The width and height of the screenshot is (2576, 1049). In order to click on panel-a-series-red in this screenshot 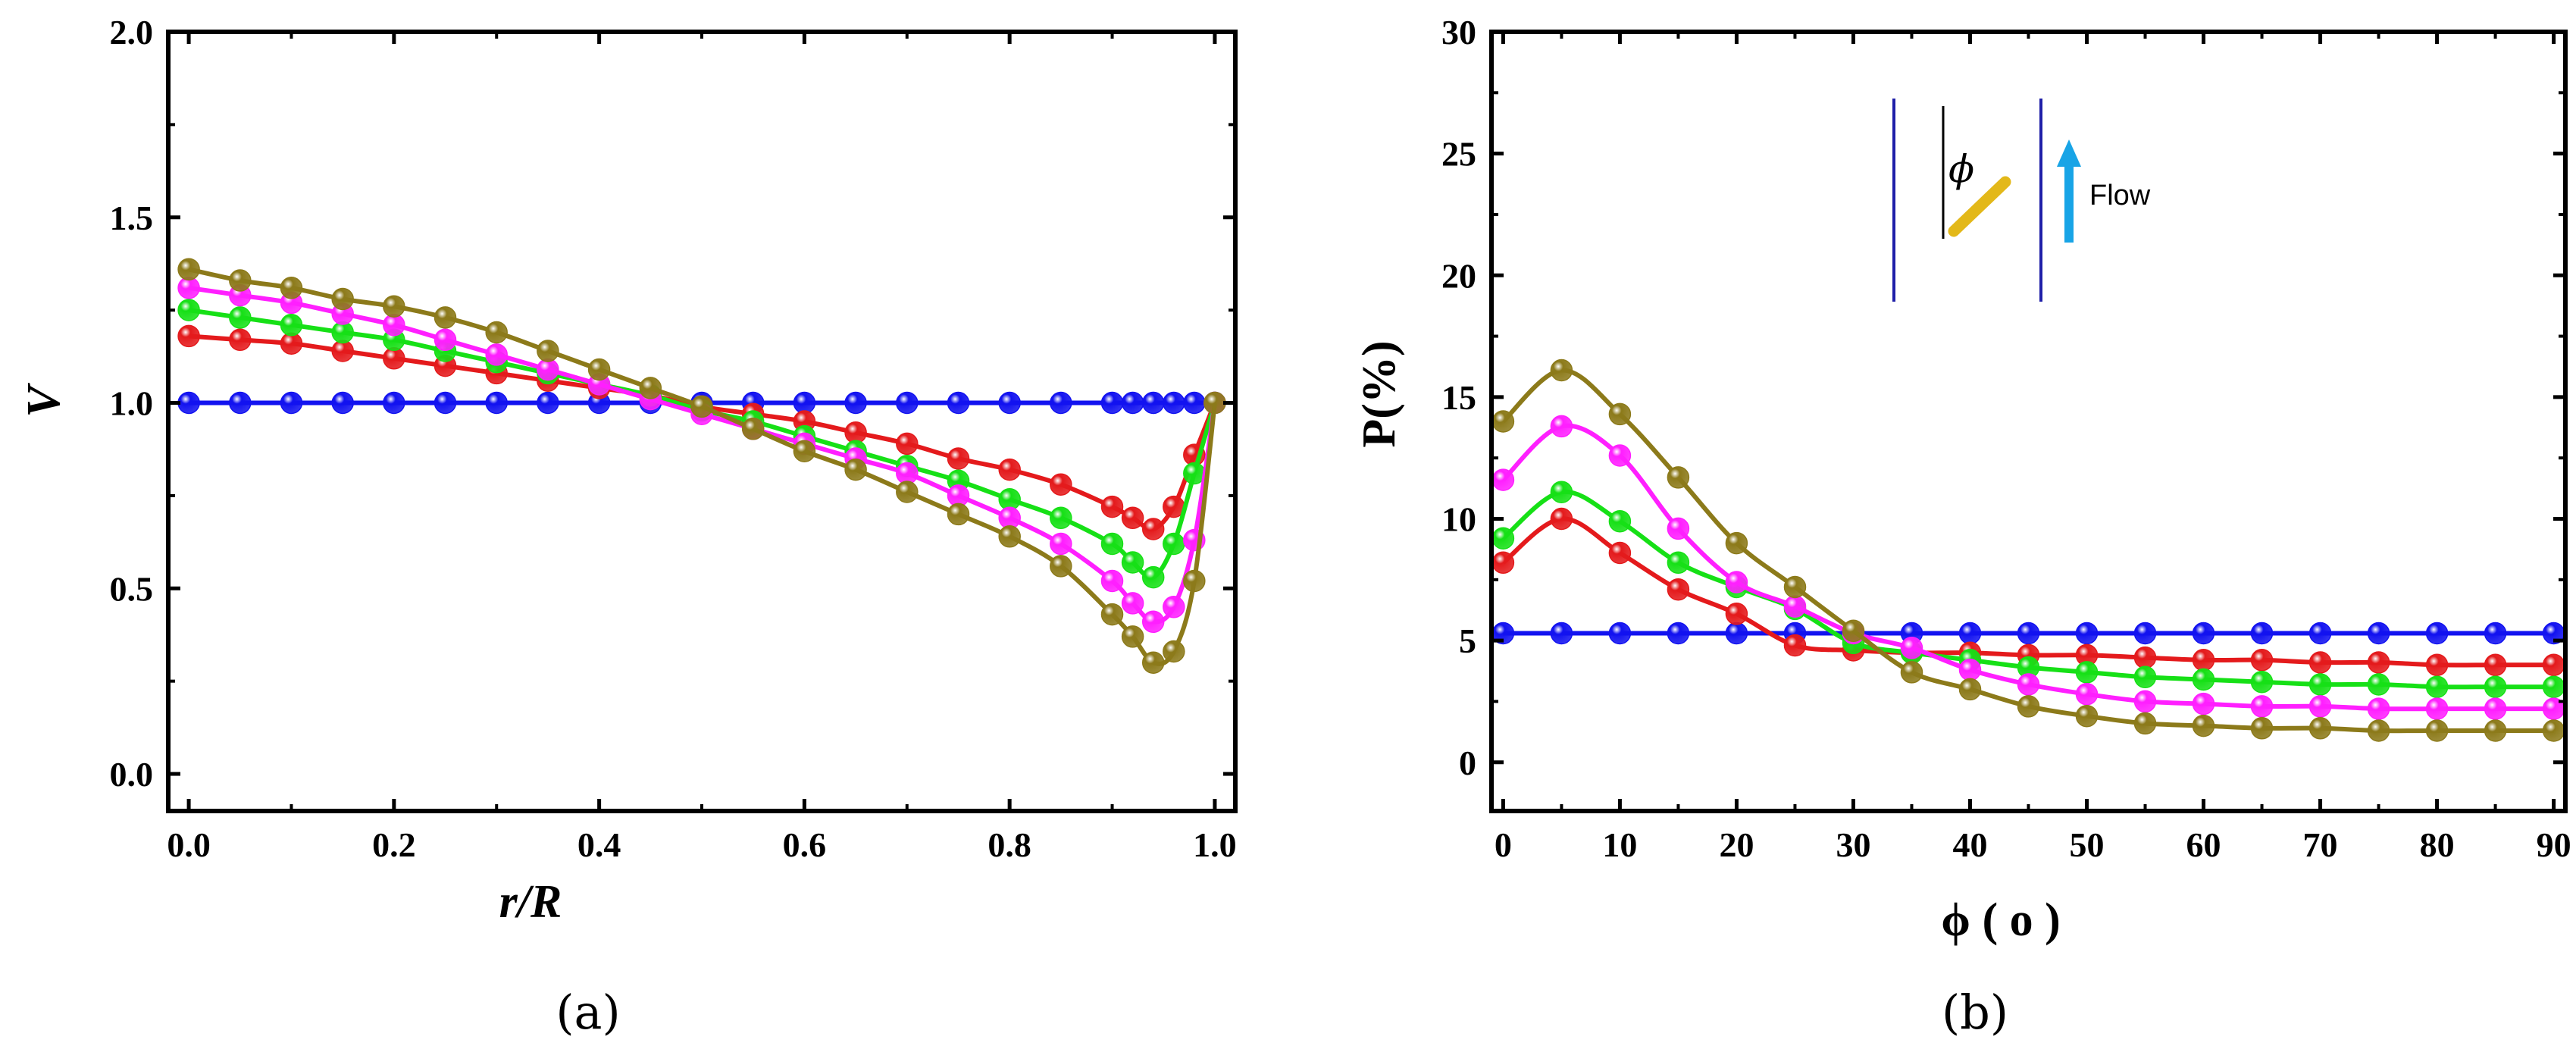, I will do `click(701, 432)`.